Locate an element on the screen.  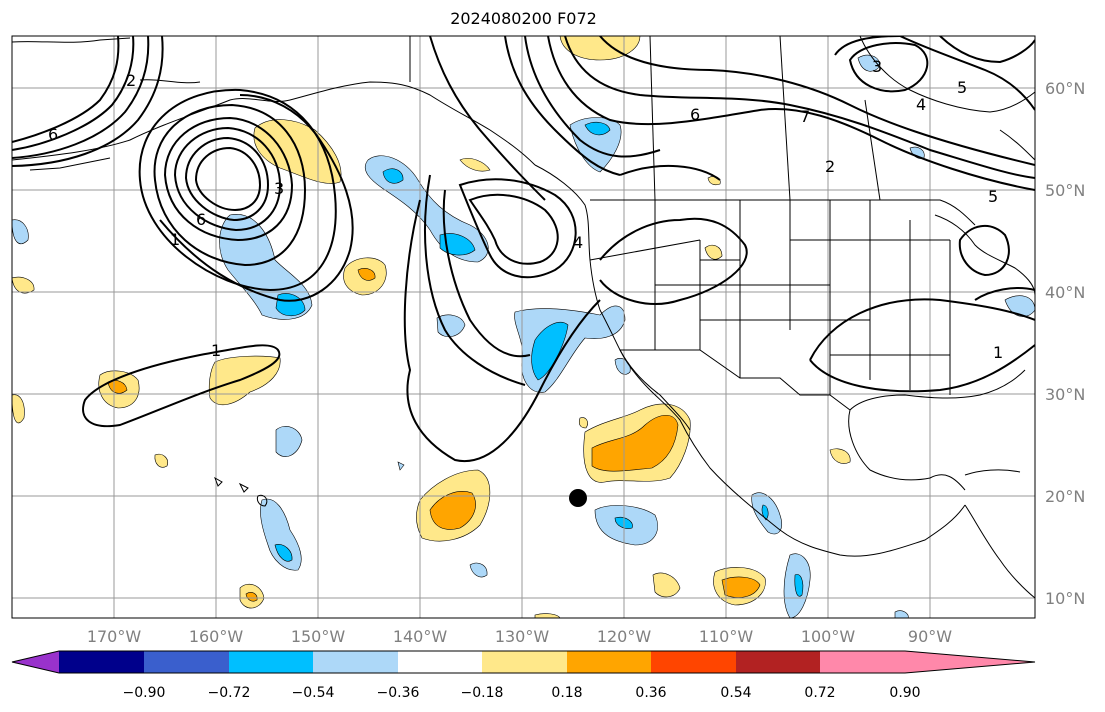
colorbar-tick: −0.36 is located at coordinates (398, 693).